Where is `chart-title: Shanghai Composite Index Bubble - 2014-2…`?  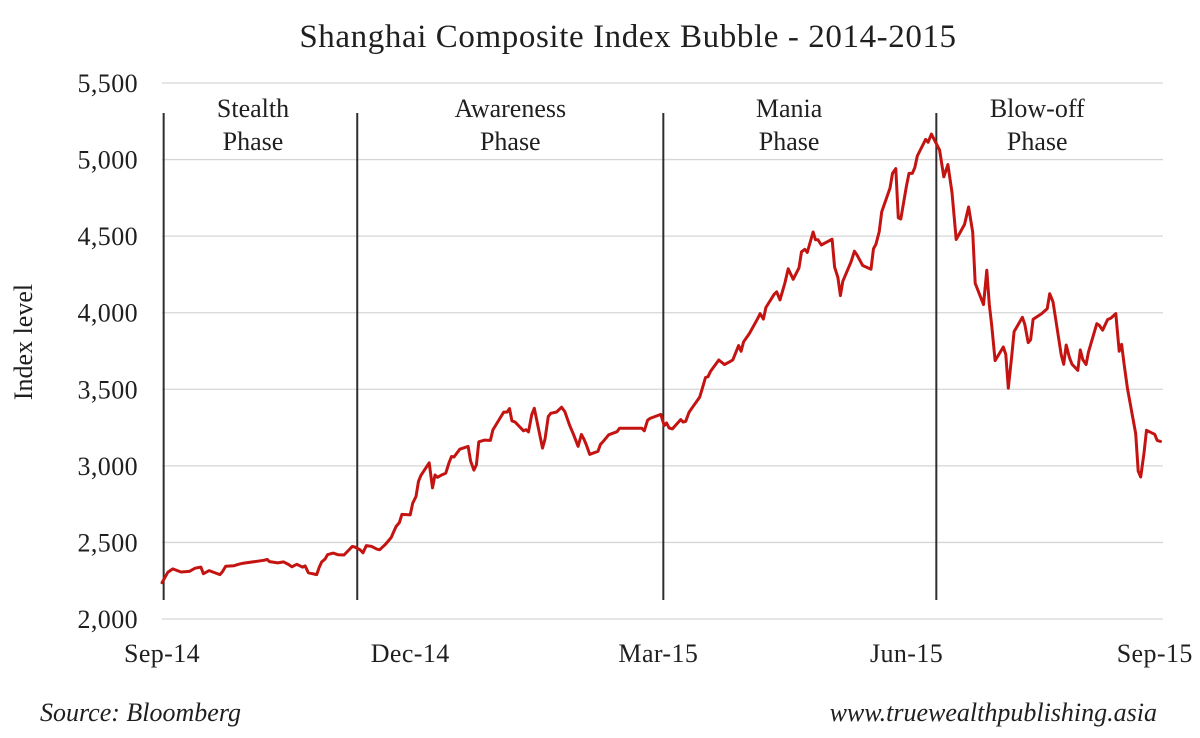 chart-title: Shanghai Composite Index Bubble - 2014-2… is located at coordinates (627, 37).